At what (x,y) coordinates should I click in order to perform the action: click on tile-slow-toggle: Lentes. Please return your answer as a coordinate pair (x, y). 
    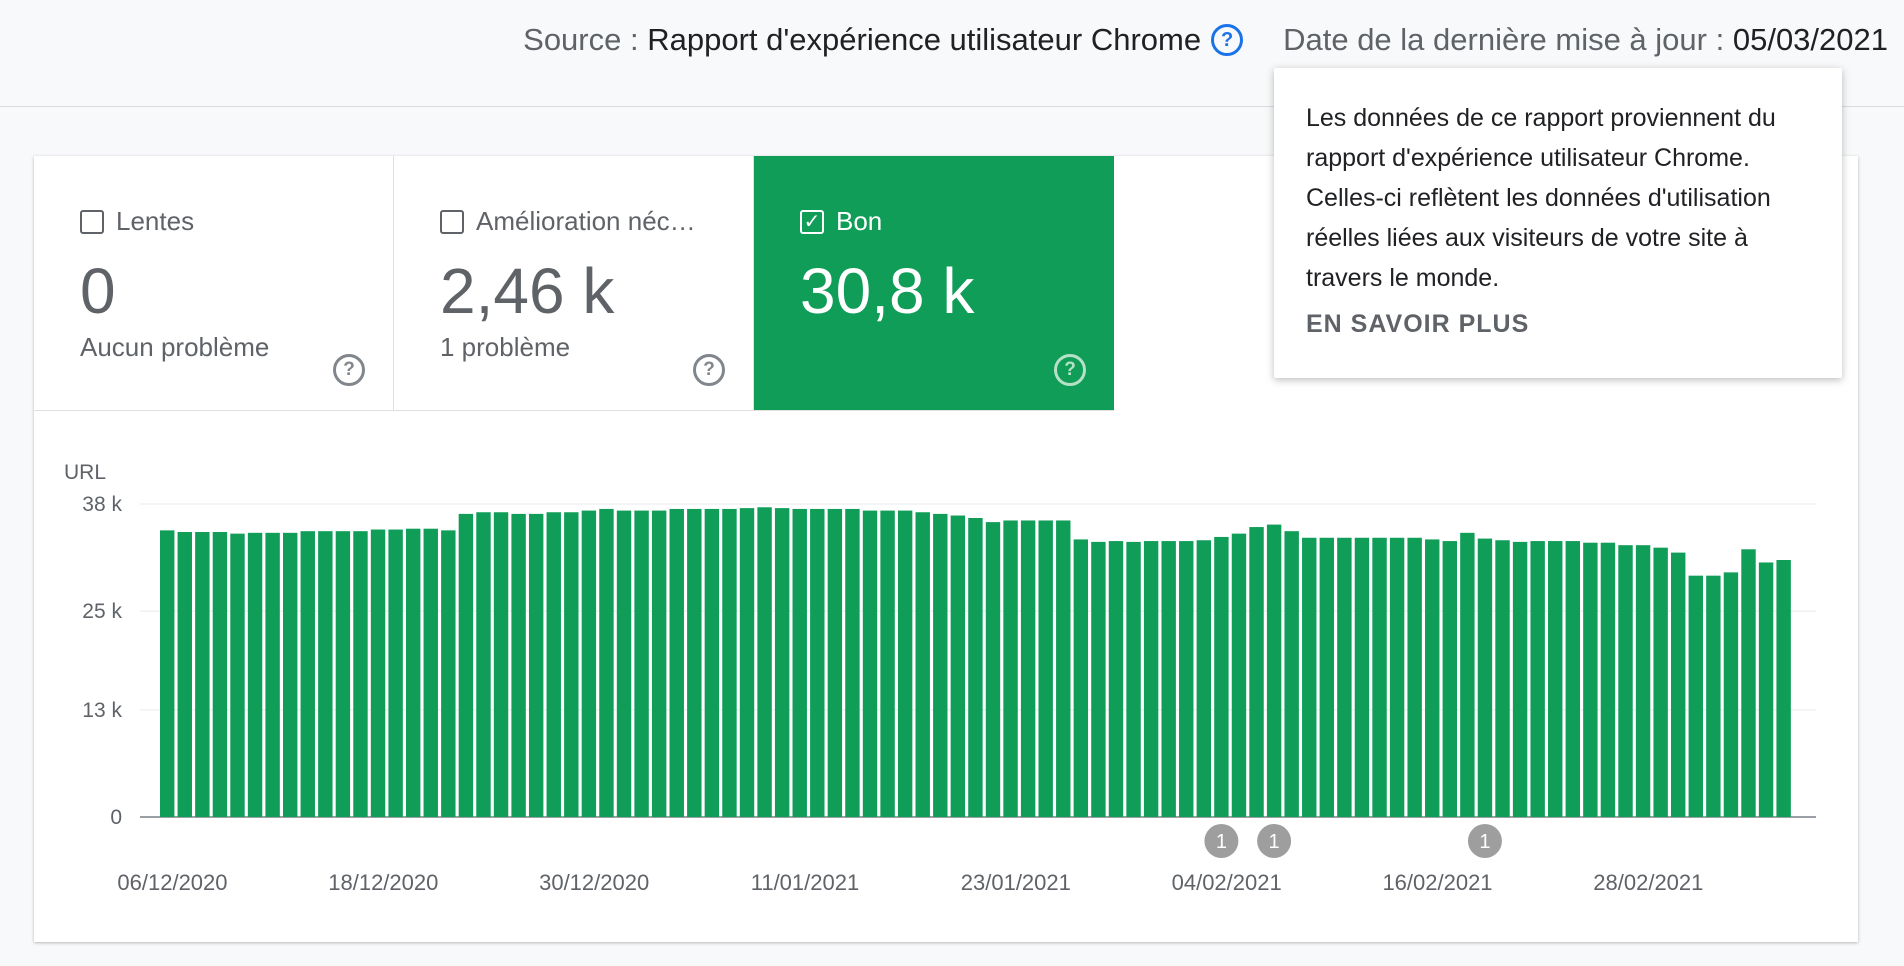
    Looking at the image, I should click on (137, 221).